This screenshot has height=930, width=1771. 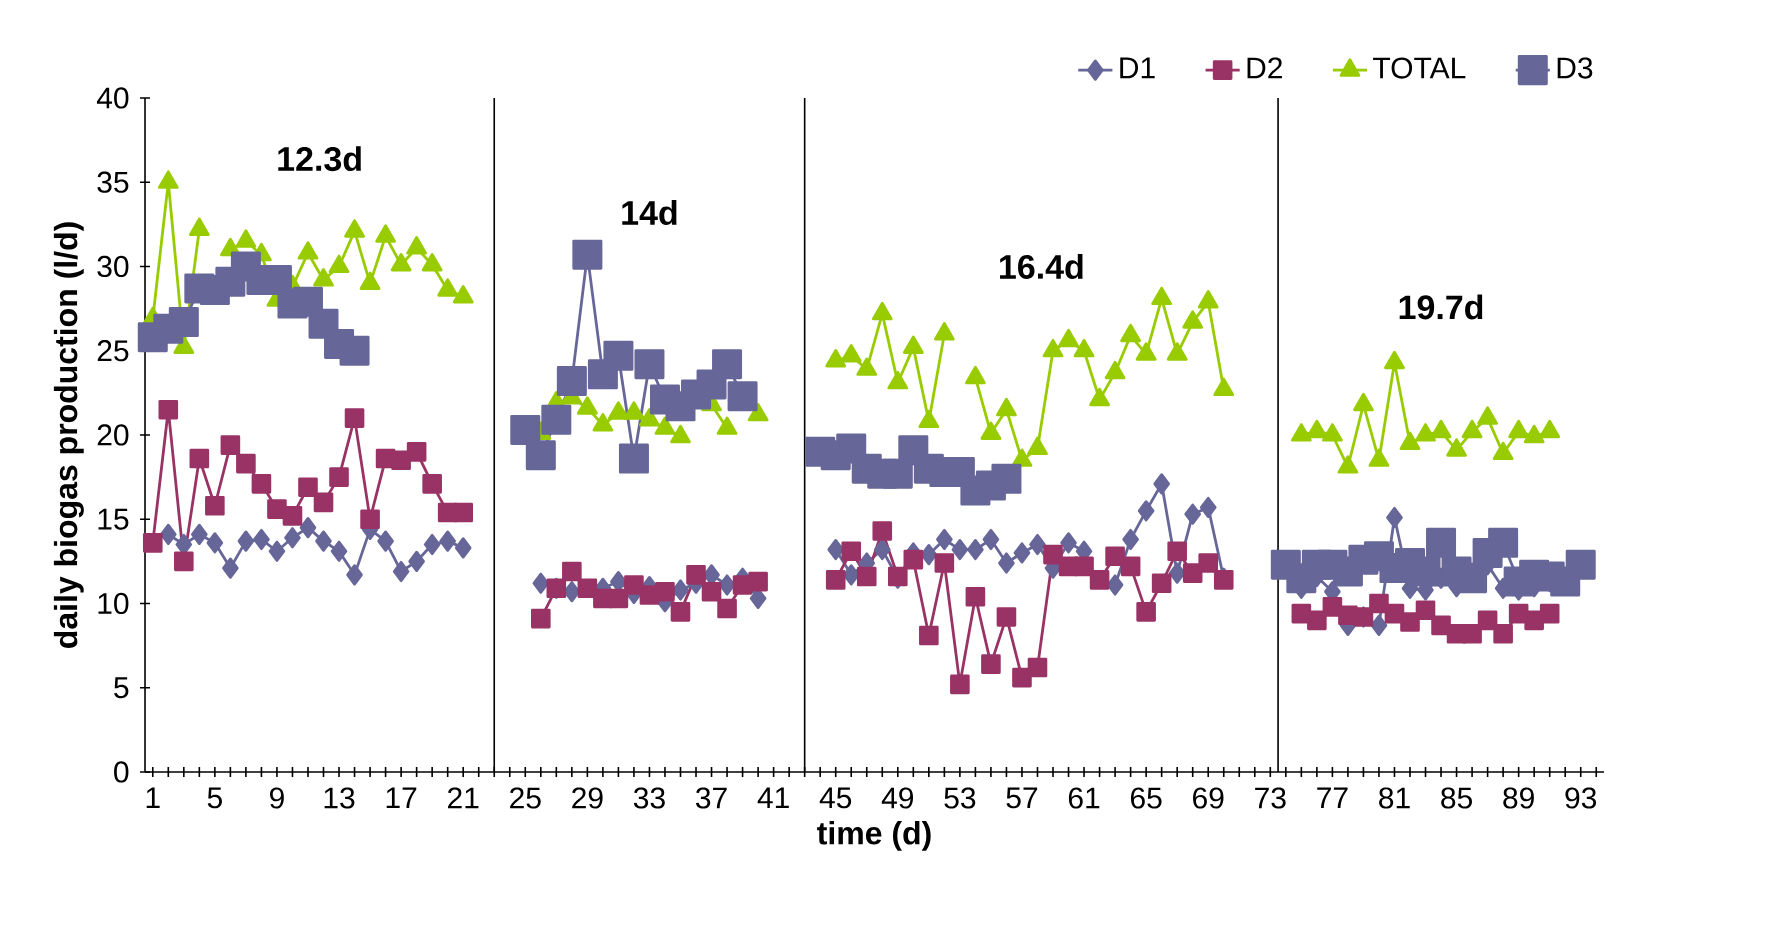 What do you see at coordinates (113, 266) in the screenshot?
I see `y-tick-label: 30` at bounding box center [113, 266].